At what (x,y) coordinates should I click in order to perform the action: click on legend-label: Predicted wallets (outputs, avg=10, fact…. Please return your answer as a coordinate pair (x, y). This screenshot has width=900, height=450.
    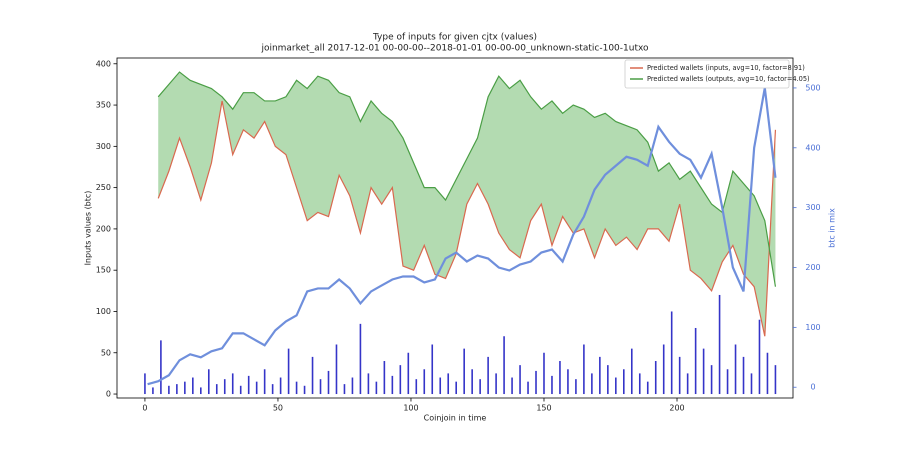
    Looking at the image, I should click on (728, 79).